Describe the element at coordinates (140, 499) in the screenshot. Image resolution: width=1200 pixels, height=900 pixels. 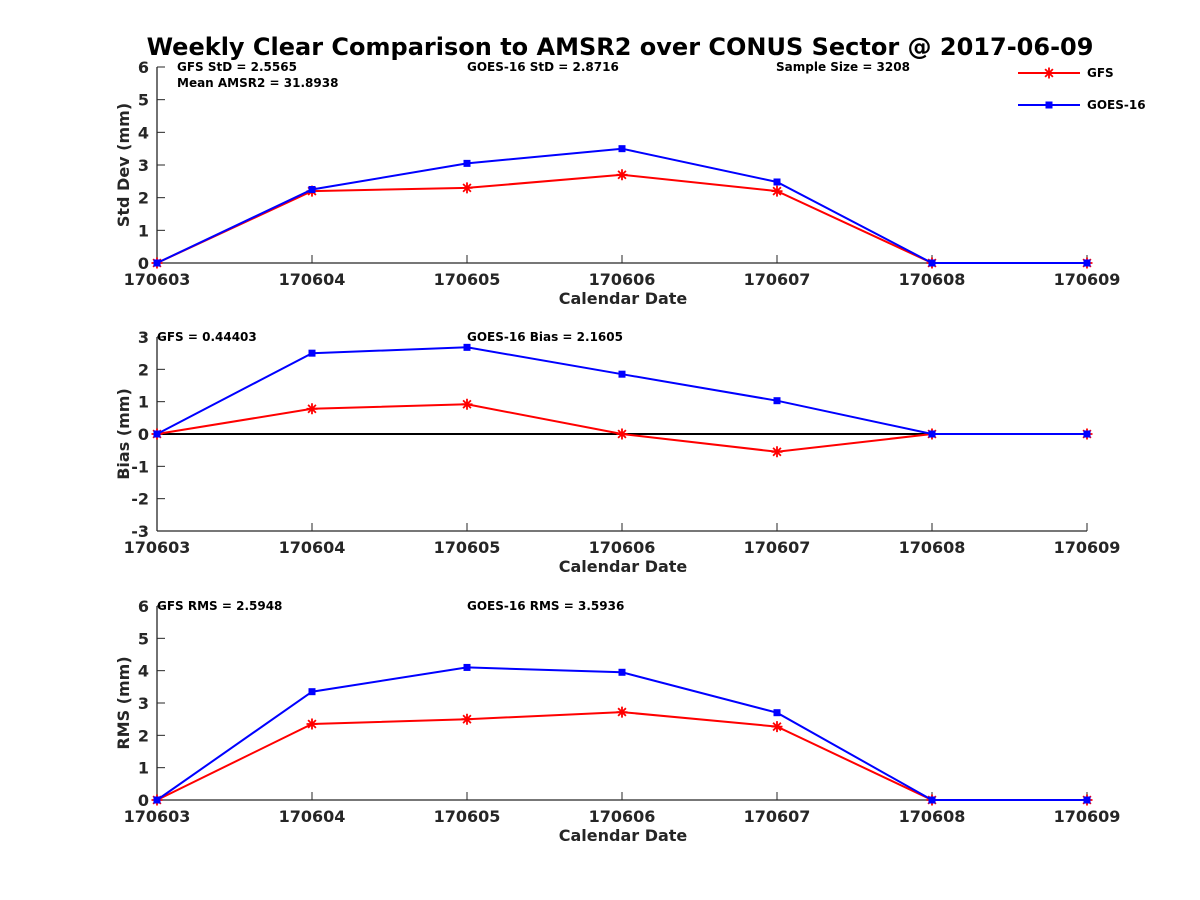
I see `y-tick-label: -2` at that location.